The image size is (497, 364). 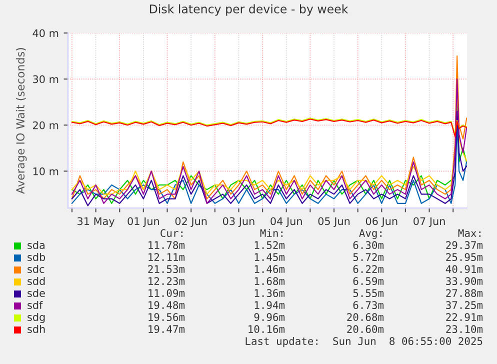 What do you see at coordinates (166, 317) in the screenshot?
I see `text: 19.56m` at bounding box center [166, 317].